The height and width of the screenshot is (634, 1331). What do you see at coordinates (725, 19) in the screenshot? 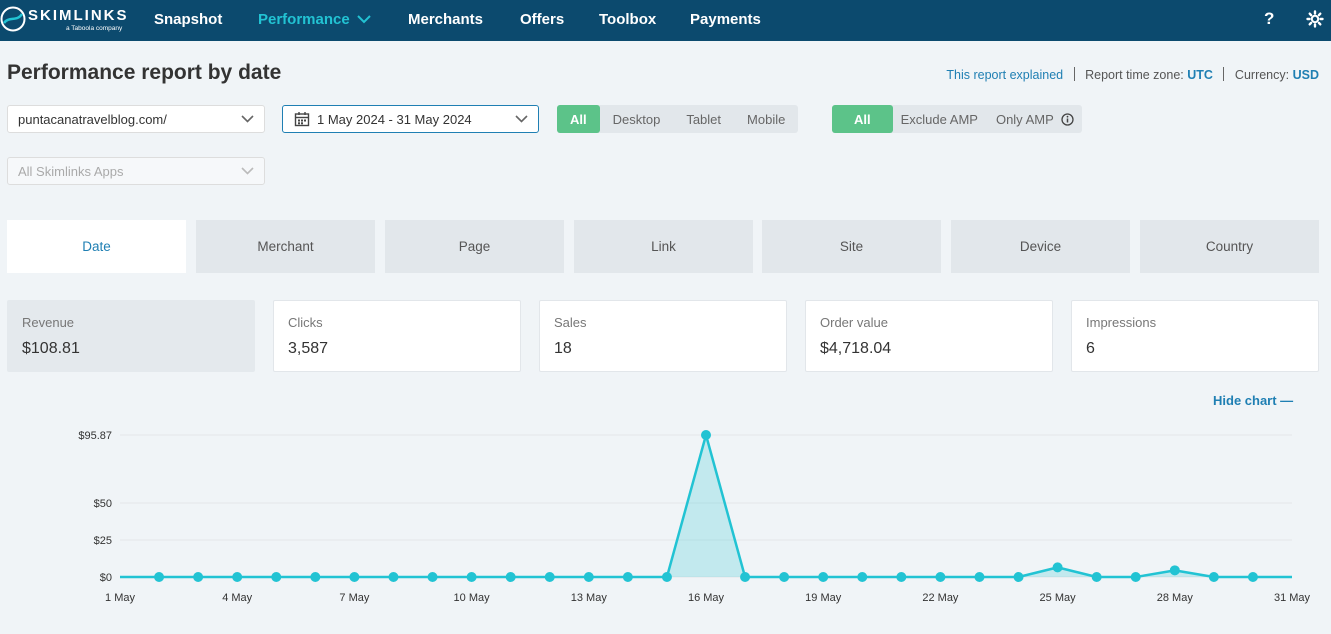
I see `nav-payments: Payments` at bounding box center [725, 19].